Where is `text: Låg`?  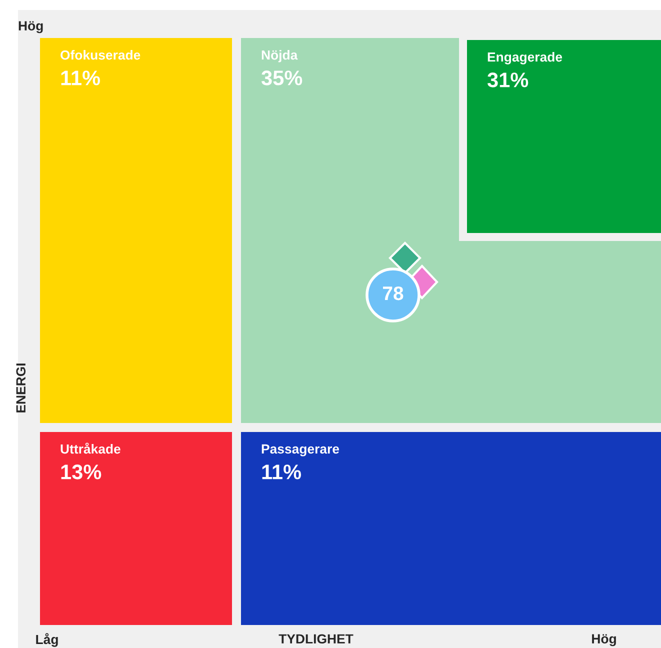
text: Låg is located at coordinates (47, 640).